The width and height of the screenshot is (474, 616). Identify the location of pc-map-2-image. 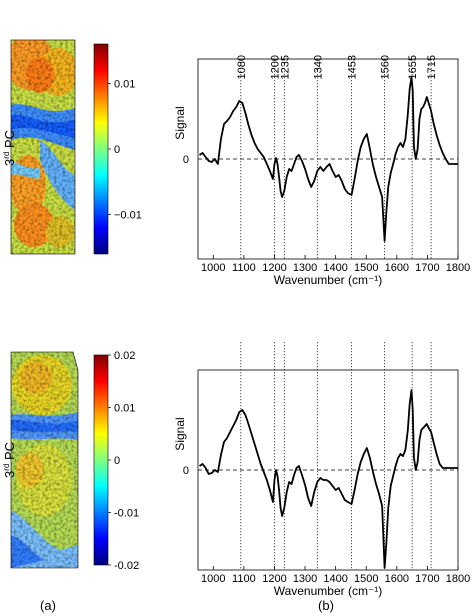
(44, 460).